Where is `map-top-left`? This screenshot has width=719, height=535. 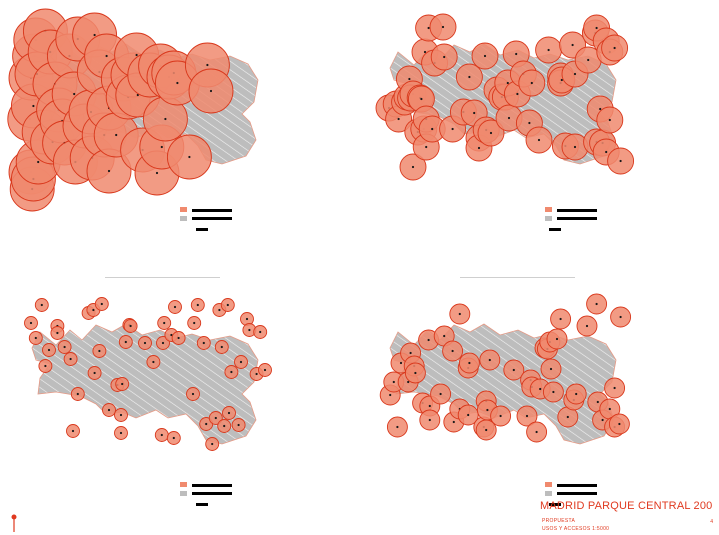
map-top-left is located at coordinates (133, 110).